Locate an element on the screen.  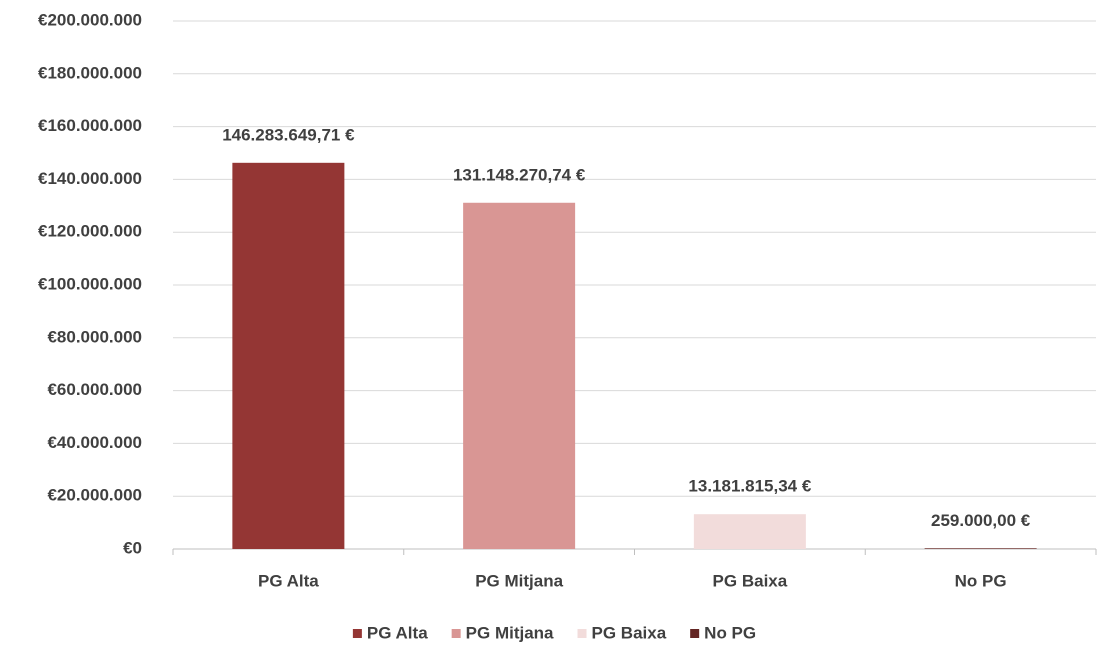
value-label: 131.148.270,74 € is located at coordinates (519, 174).